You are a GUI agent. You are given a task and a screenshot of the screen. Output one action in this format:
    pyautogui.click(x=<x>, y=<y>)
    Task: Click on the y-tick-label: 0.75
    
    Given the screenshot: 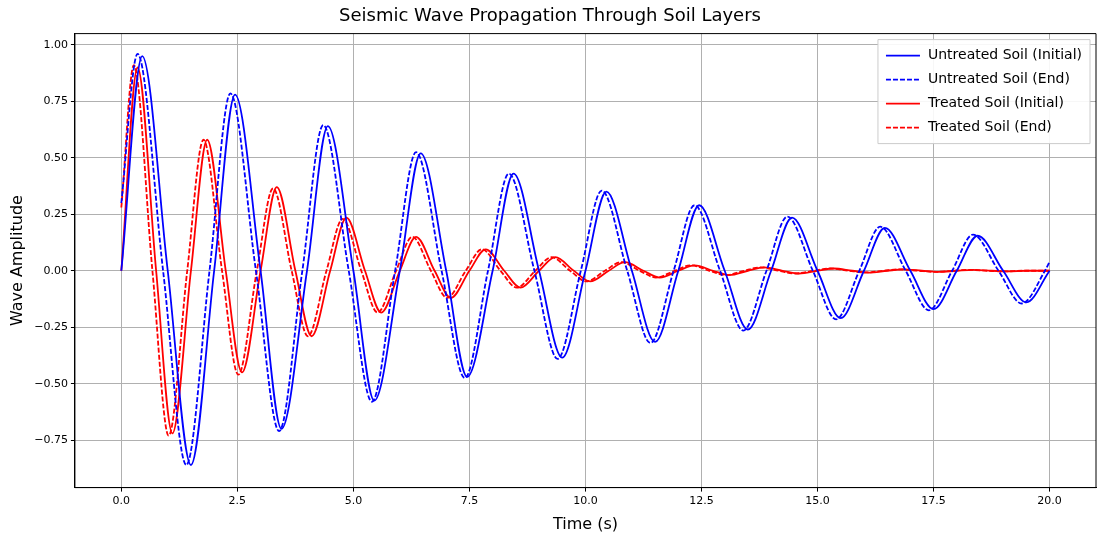 What is the action you would take?
    pyautogui.click(x=55, y=101)
    